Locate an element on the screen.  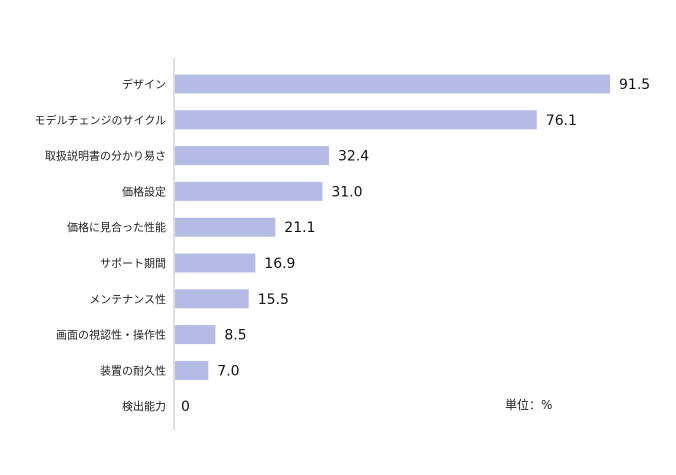
category-label-2: 取扱説明書の分かり易さ is located at coordinates (105, 156).